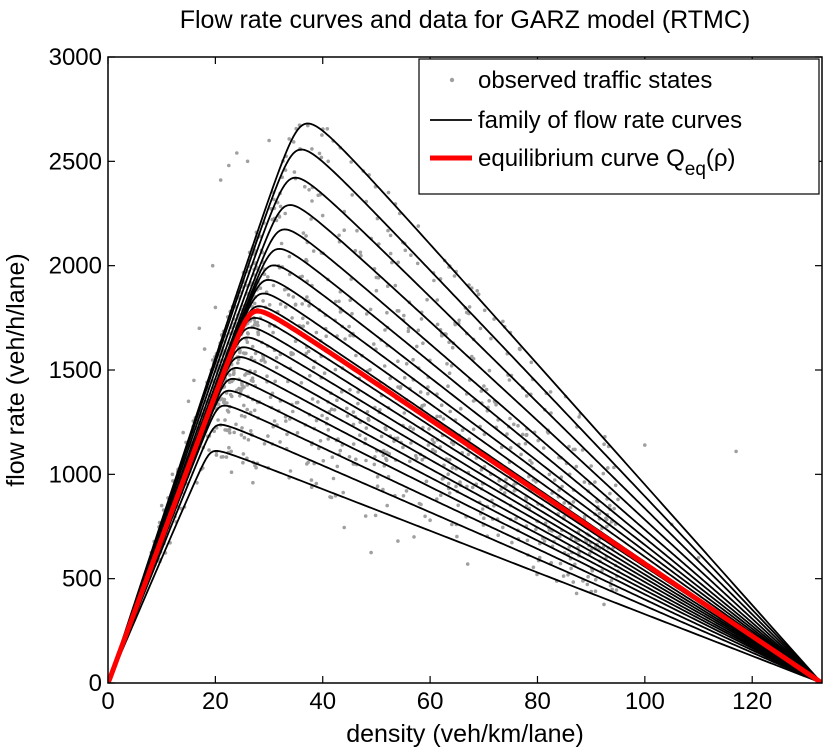  I want to click on x-tick-label: 120, so click(752, 701).